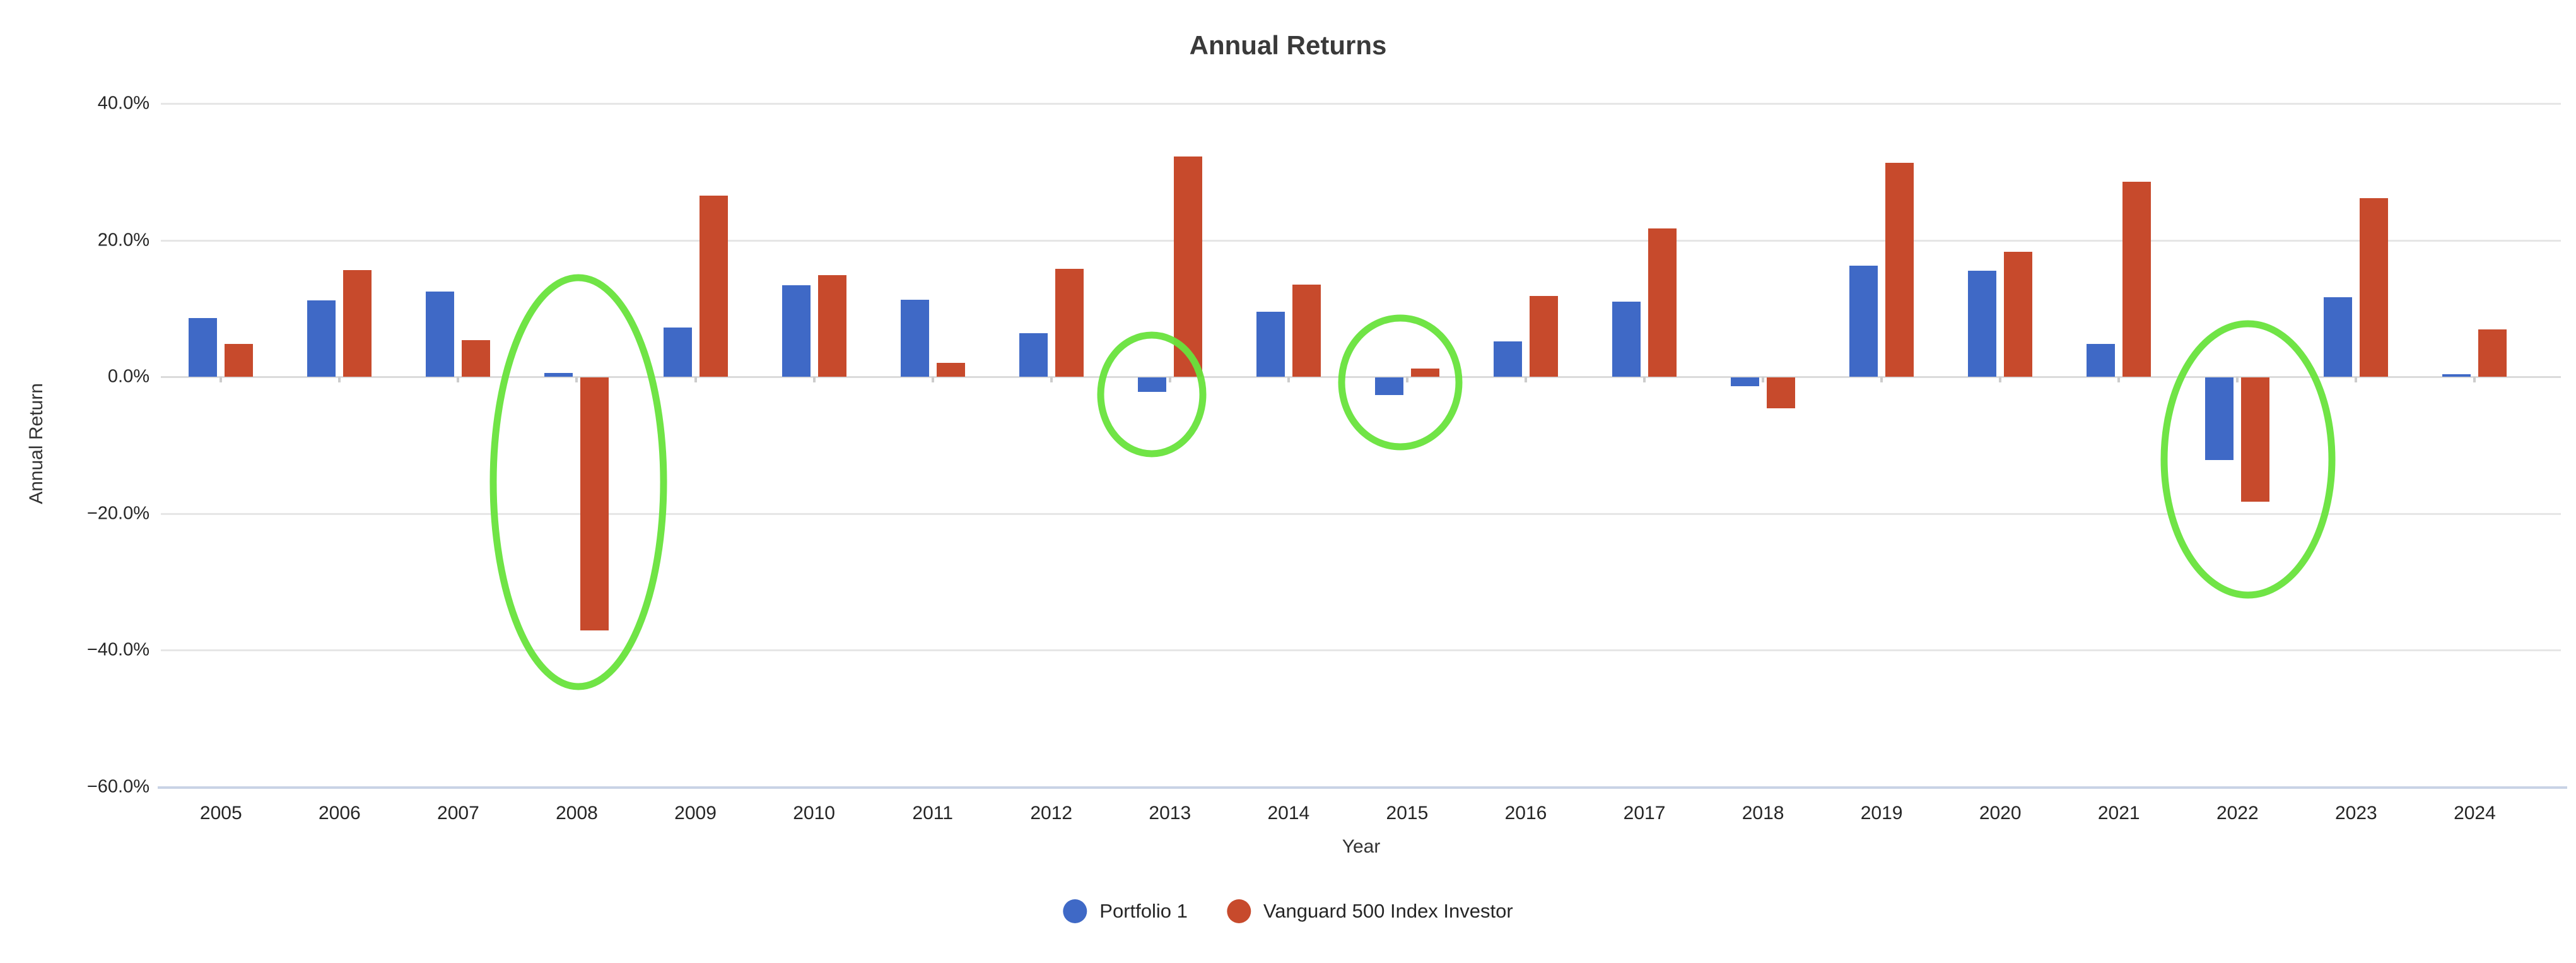 The width and height of the screenshot is (2576, 963). What do you see at coordinates (1899, 270) in the screenshot?
I see `bar-vanguard-500-index-investor-2019` at bounding box center [1899, 270].